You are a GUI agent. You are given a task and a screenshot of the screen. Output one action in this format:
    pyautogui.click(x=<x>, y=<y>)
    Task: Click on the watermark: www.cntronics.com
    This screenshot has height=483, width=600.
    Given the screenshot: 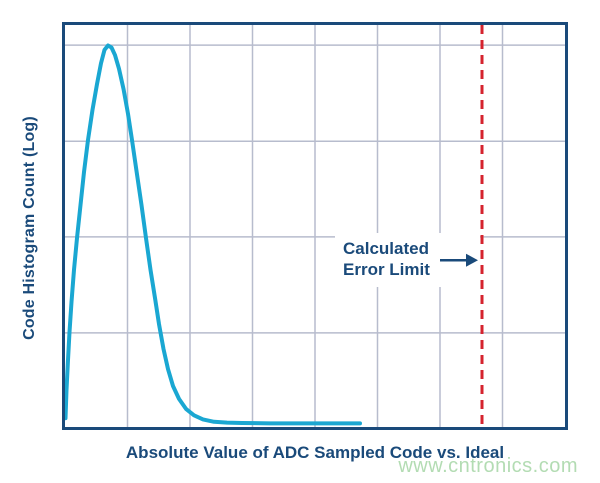 What is the action you would take?
    pyautogui.click(x=488, y=466)
    